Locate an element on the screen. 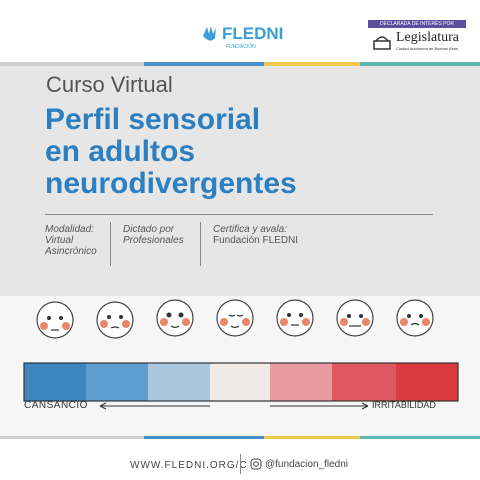  logo-sub: FUNDACIÓN is located at coordinates (241, 47).